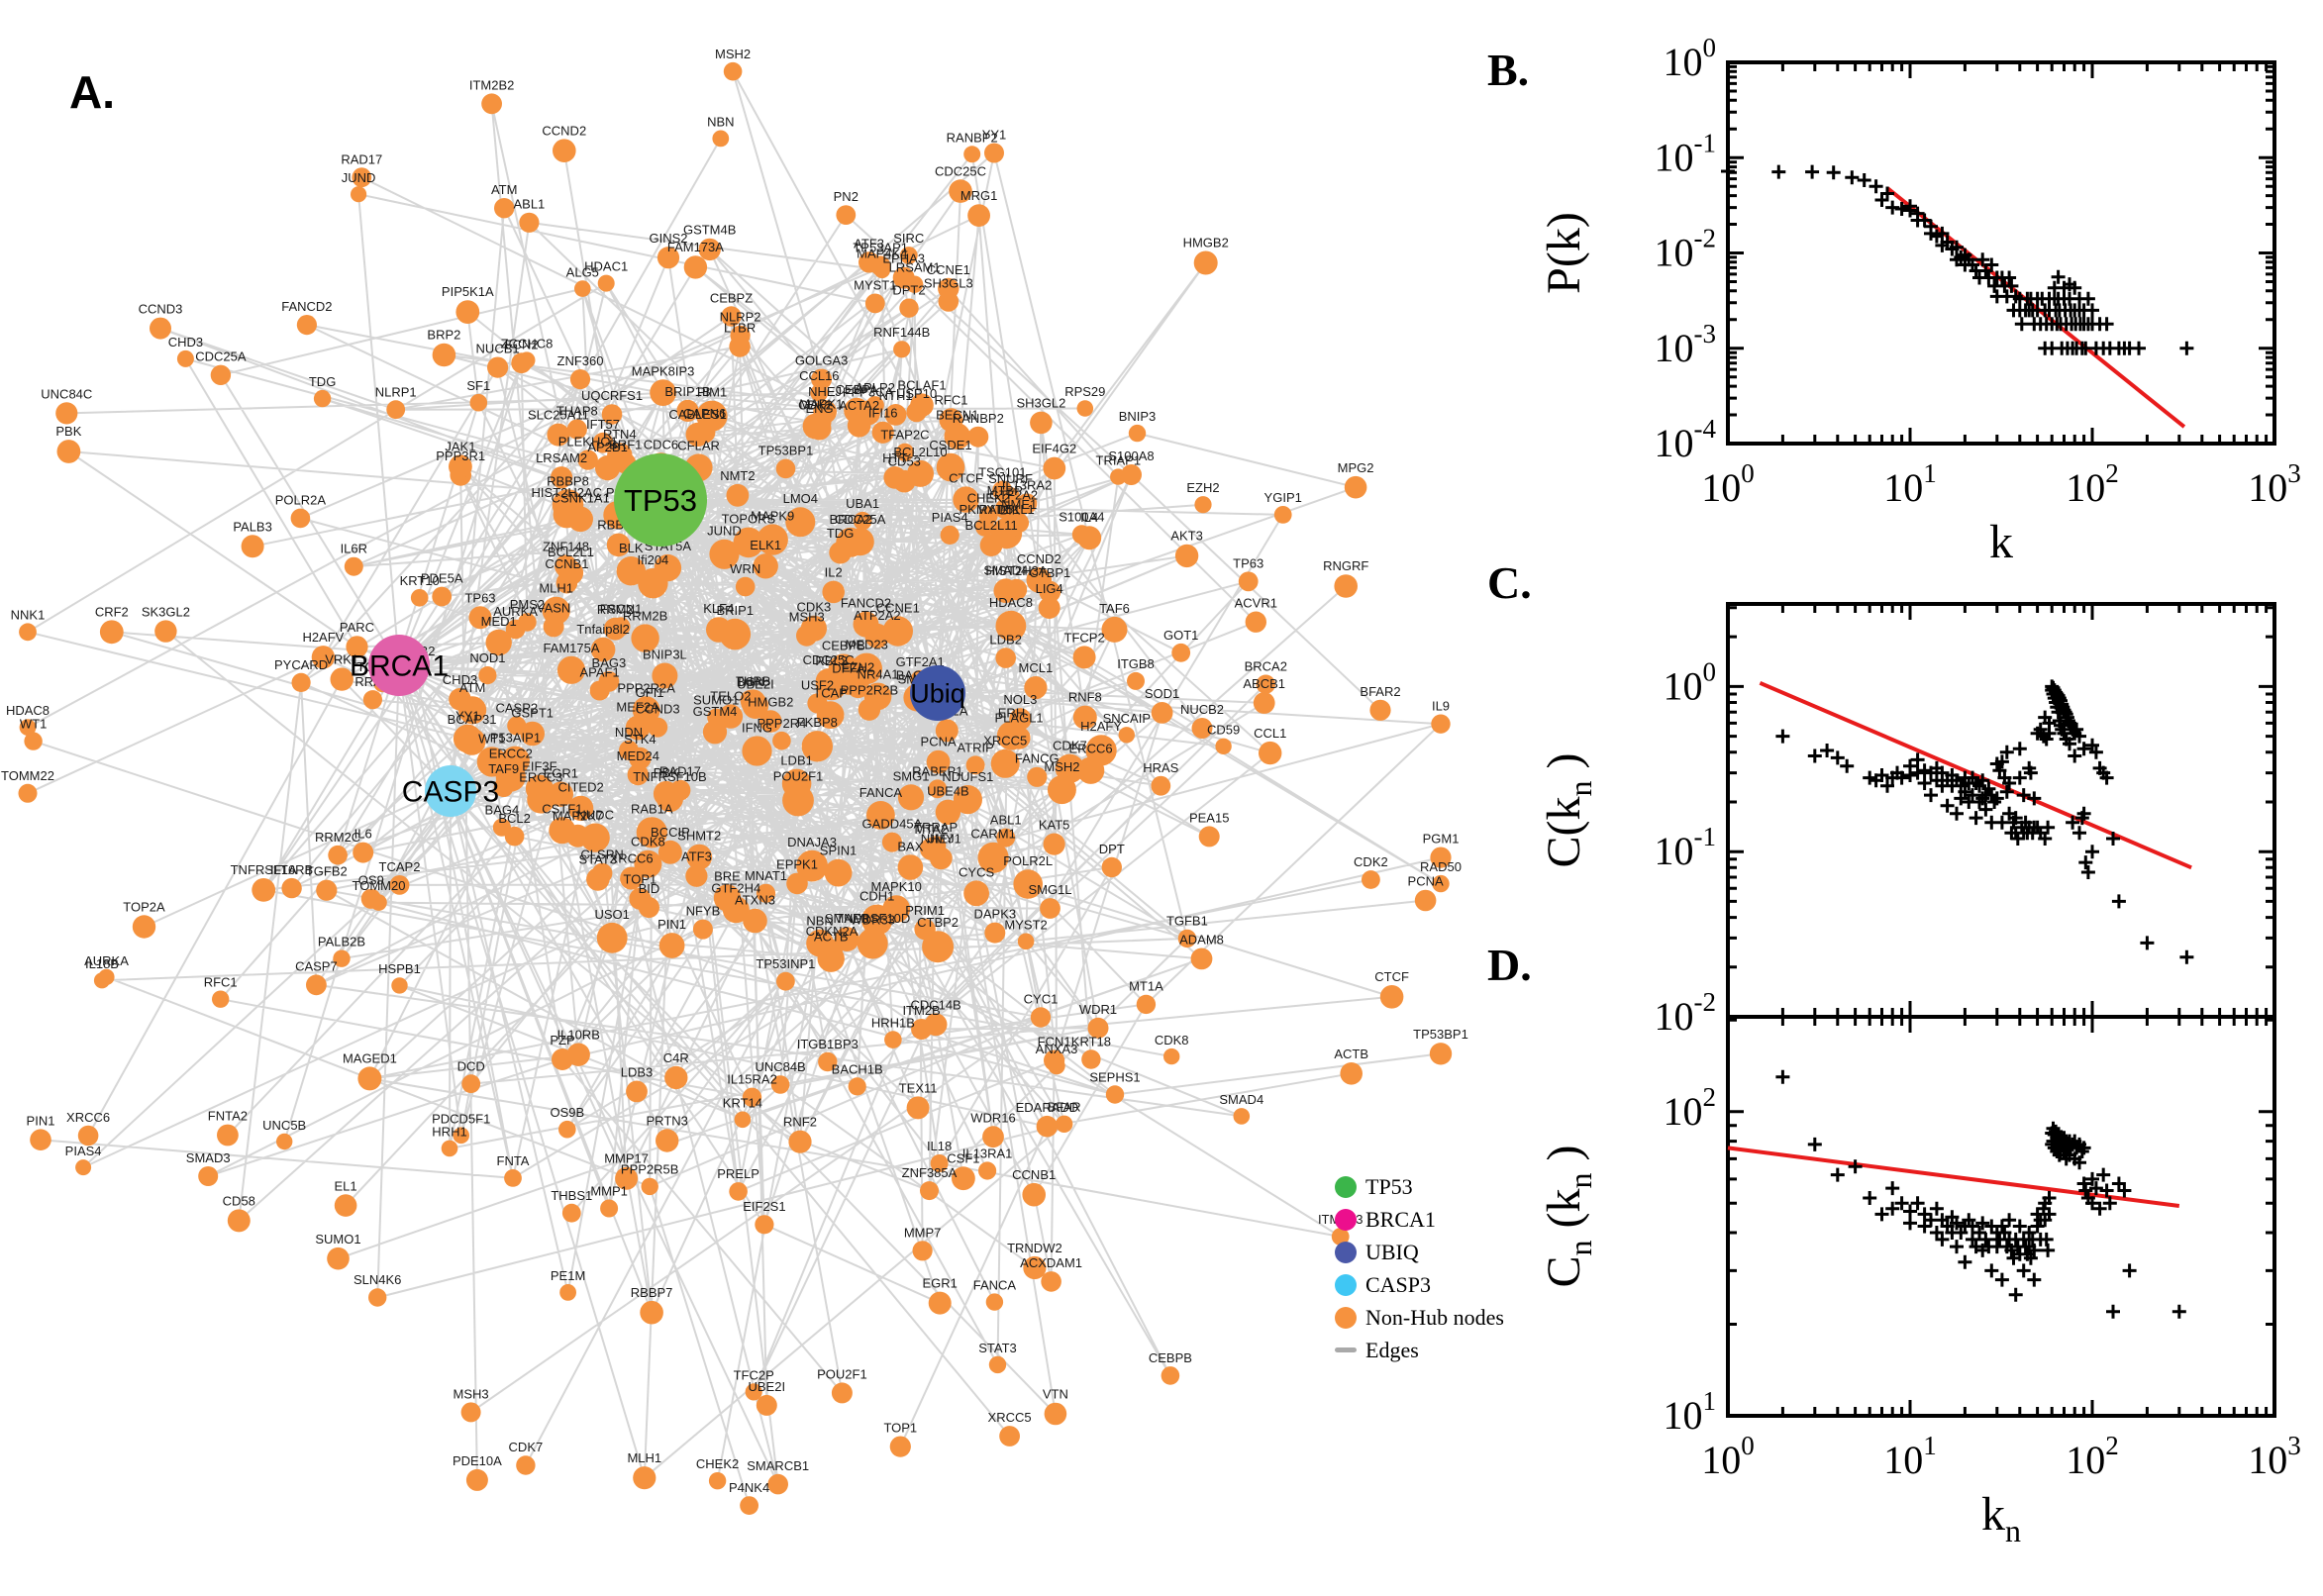  I want to click on network-node-label: XRCC5, so click(1010, 1417).